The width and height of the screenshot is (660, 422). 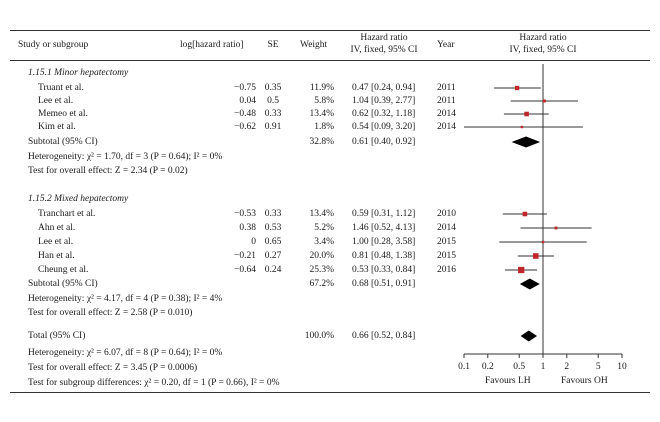 What do you see at coordinates (324, 127) in the screenshot?
I see `weight-value: 1.8%` at bounding box center [324, 127].